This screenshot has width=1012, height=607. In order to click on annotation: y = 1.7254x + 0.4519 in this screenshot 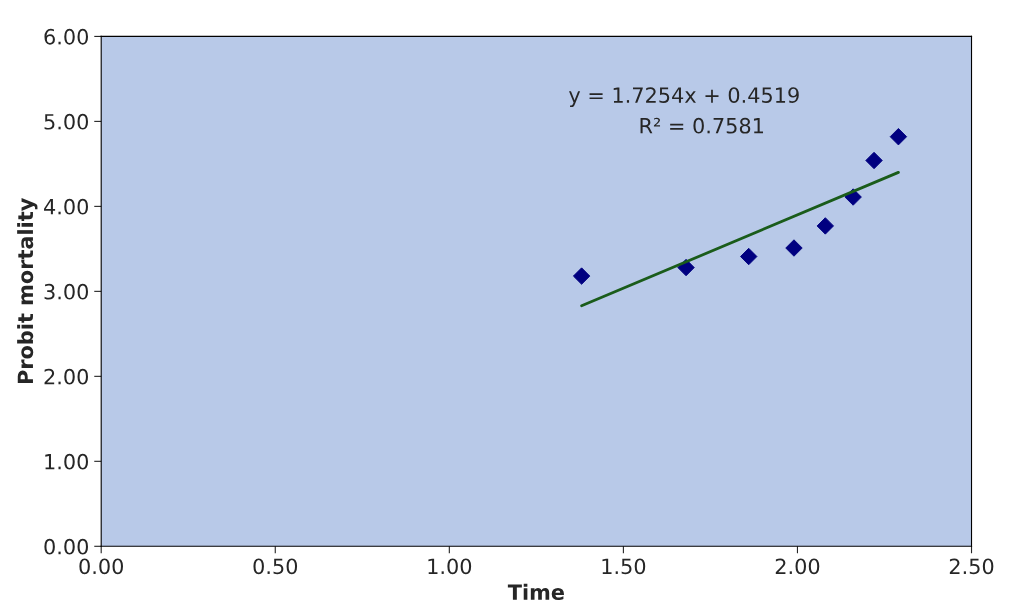, I will do `click(684, 97)`.